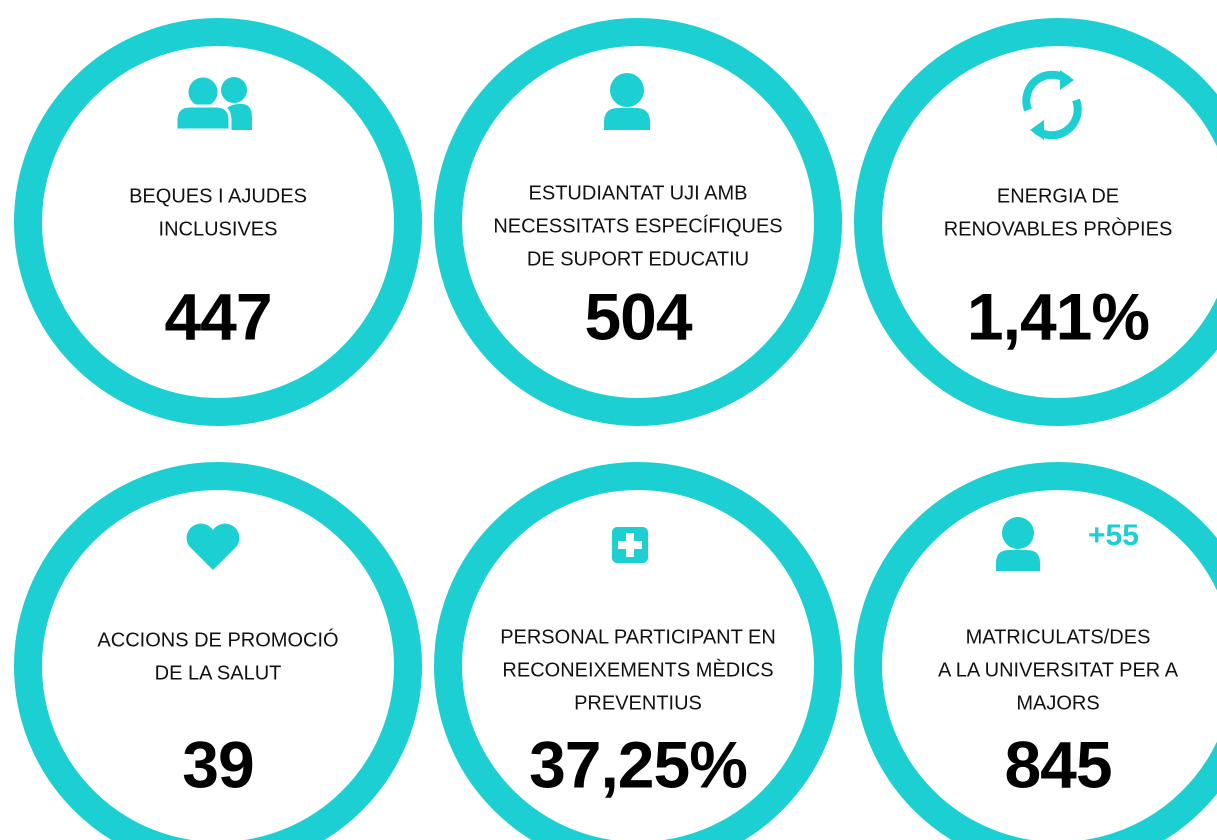 This screenshot has width=1217, height=840. Describe the element at coordinates (638, 193) in the screenshot. I see `item-label: ESTUDIANTAT UJI AMB` at that location.